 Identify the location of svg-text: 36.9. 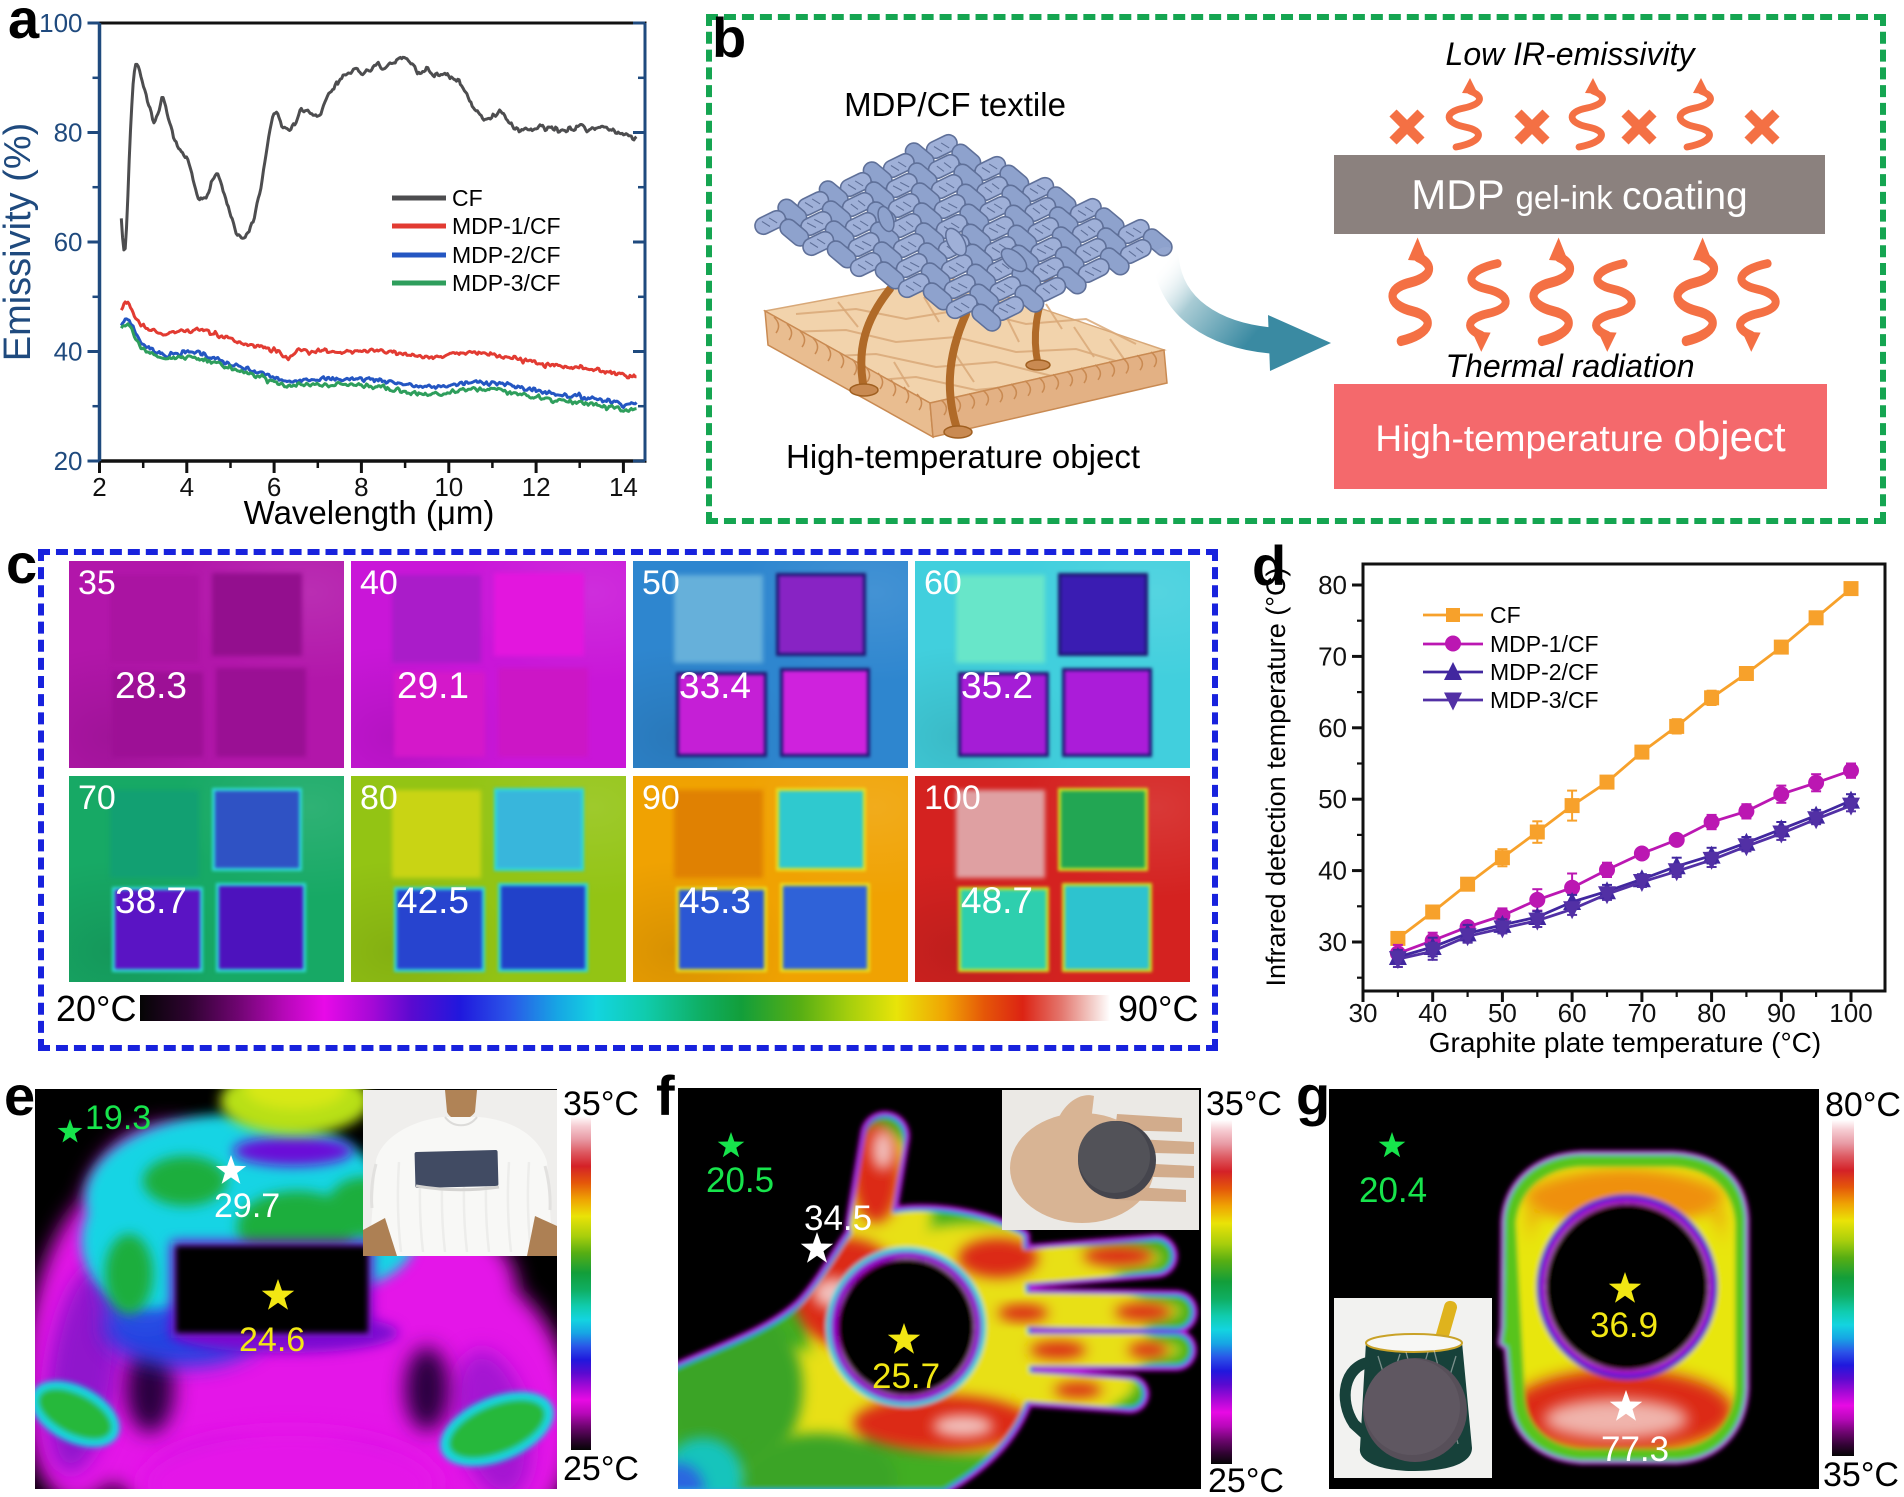
(1624, 1325).